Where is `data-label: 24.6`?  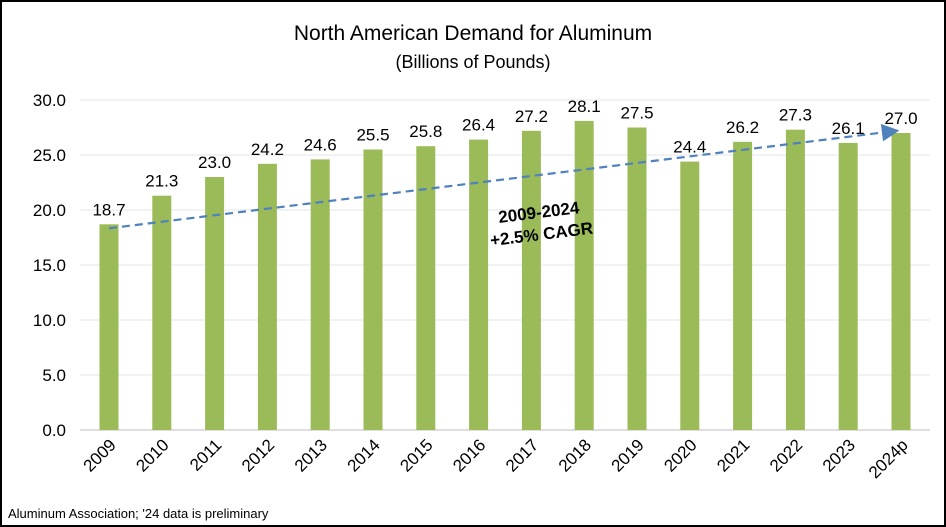 data-label: 24.6 is located at coordinates (320, 144).